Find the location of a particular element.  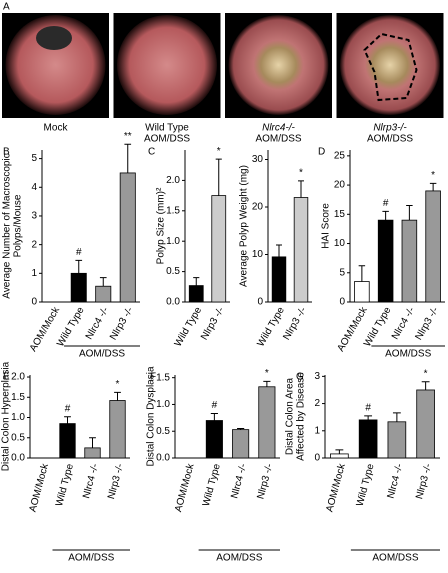

y-tick-label: 2.0 is located at coordinates (18, 377).